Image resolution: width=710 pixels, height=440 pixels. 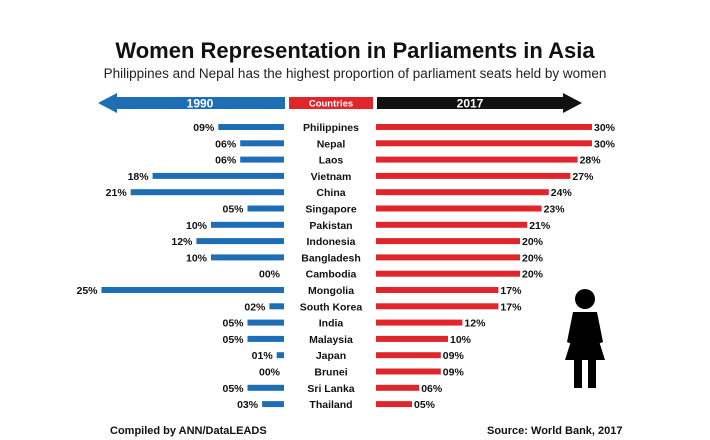 What do you see at coordinates (330, 193) in the screenshot?
I see `country-label: China` at bounding box center [330, 193].